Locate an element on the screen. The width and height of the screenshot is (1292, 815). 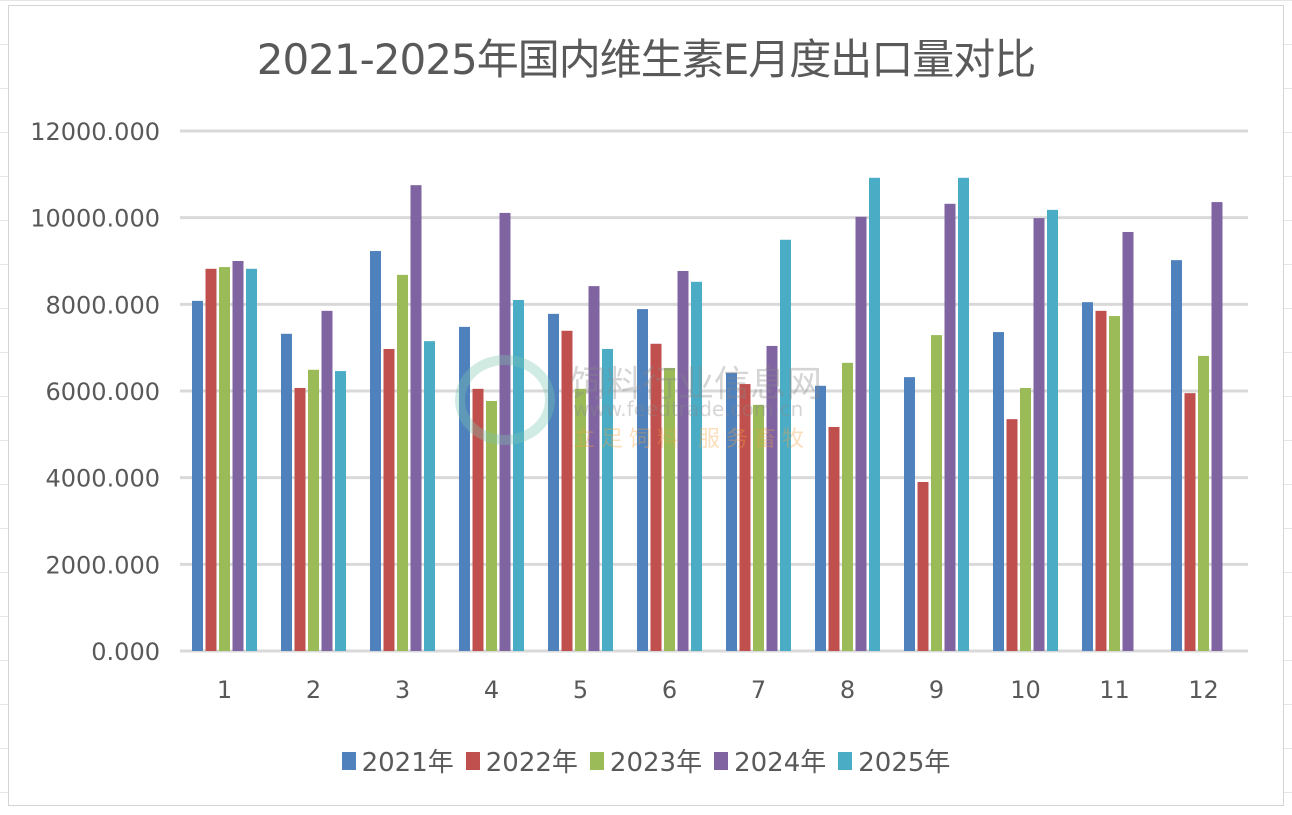
x-tick-label: 12 is located at coordinates (1203, 690).